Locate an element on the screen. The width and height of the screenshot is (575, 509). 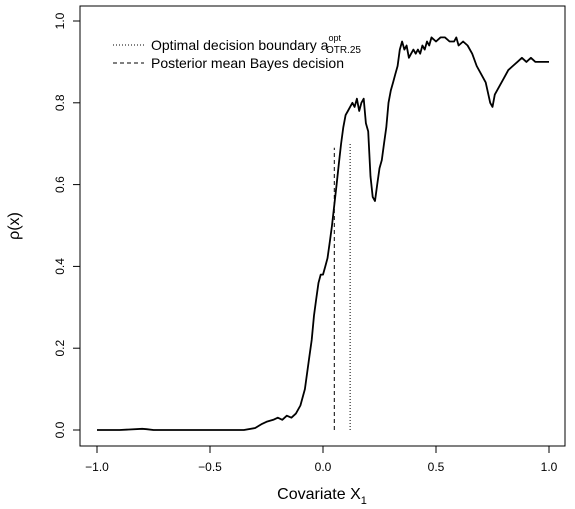
legend-label-optimal-boundary-main: Optimal decision boundary a is located at coordinates (240, 45).